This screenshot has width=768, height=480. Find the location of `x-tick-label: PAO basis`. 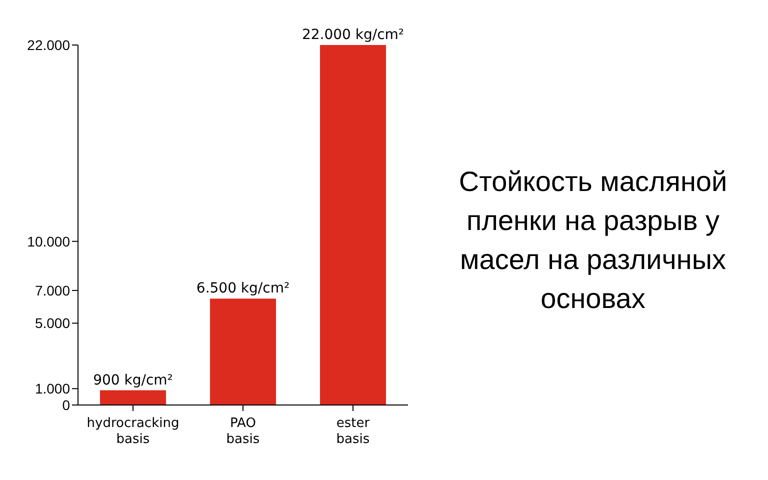

x-tick-label: PAO basis is located at coordinates (243, 431).